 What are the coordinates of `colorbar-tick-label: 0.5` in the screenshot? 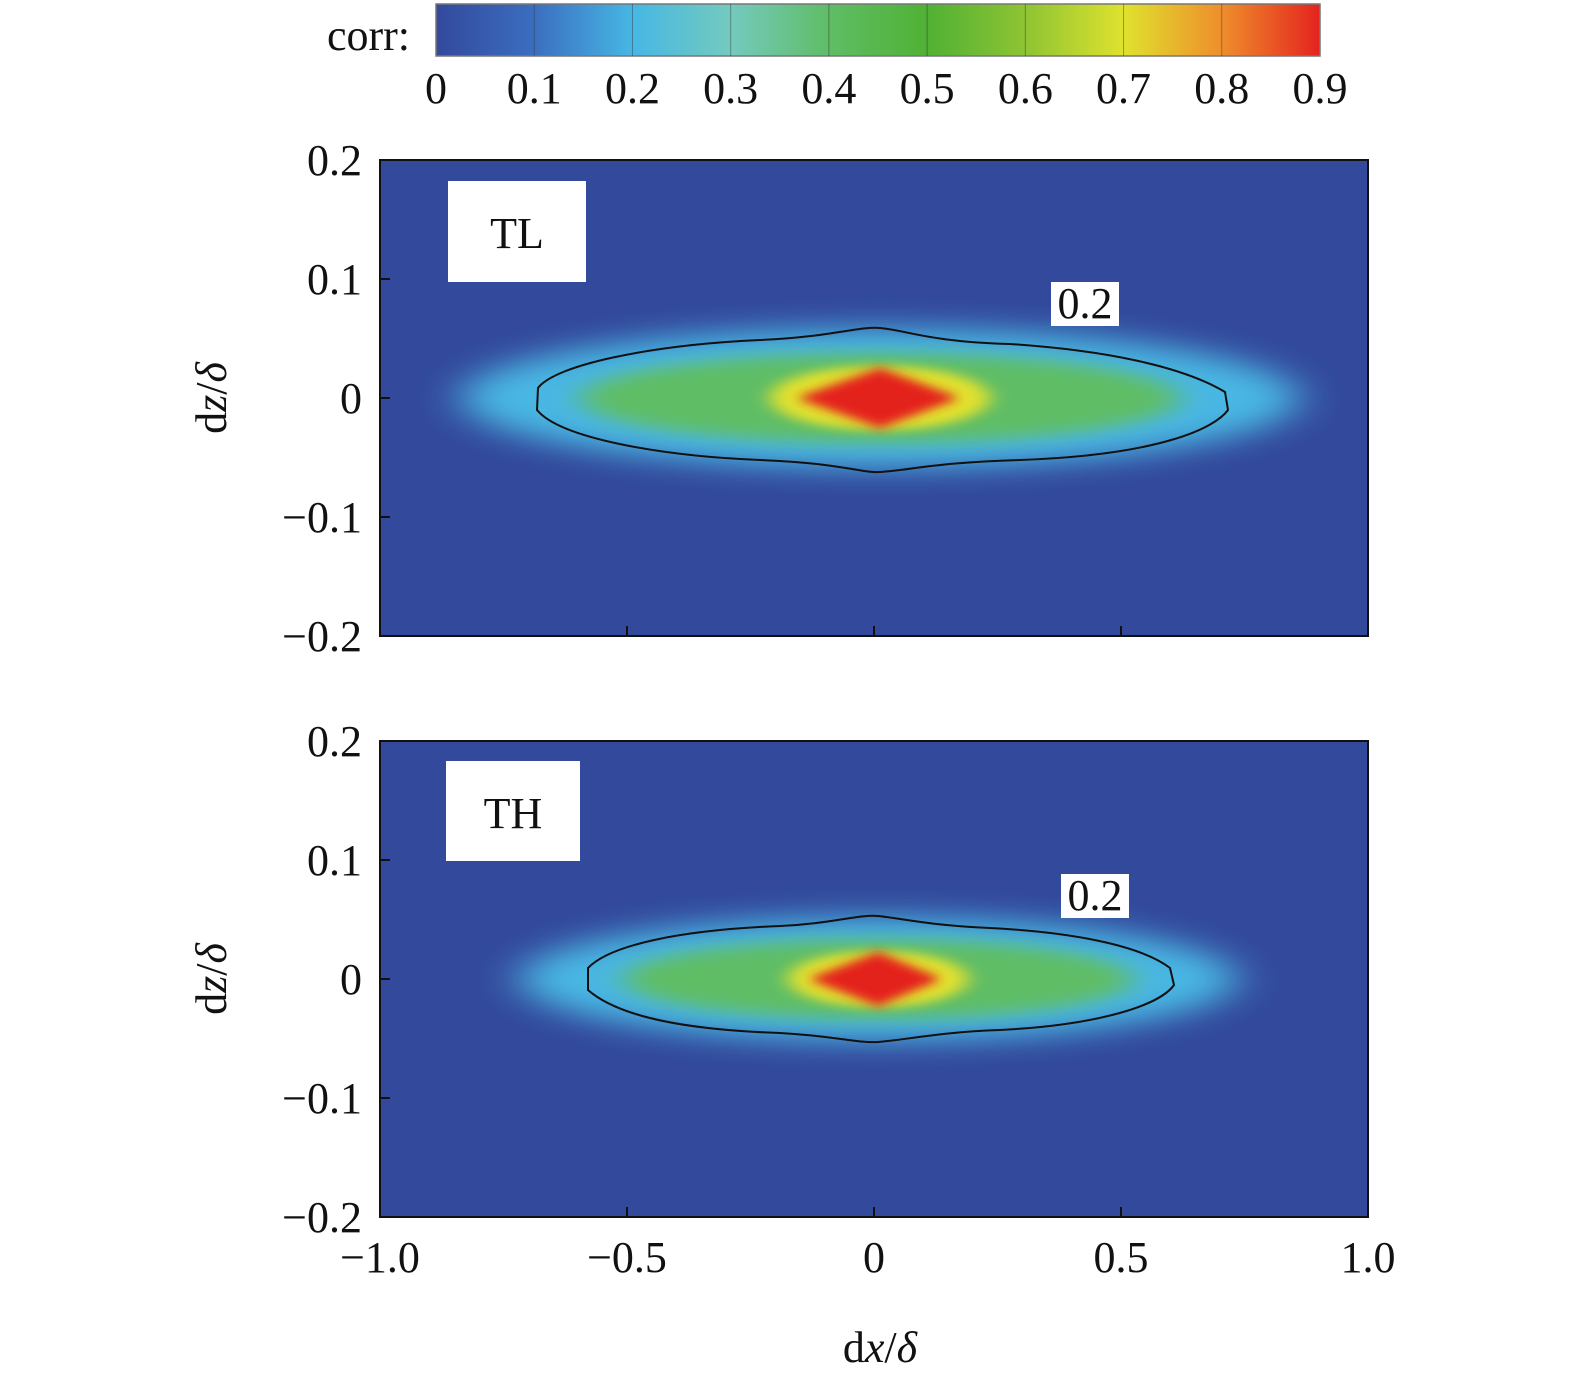 It's located at (927, 88).